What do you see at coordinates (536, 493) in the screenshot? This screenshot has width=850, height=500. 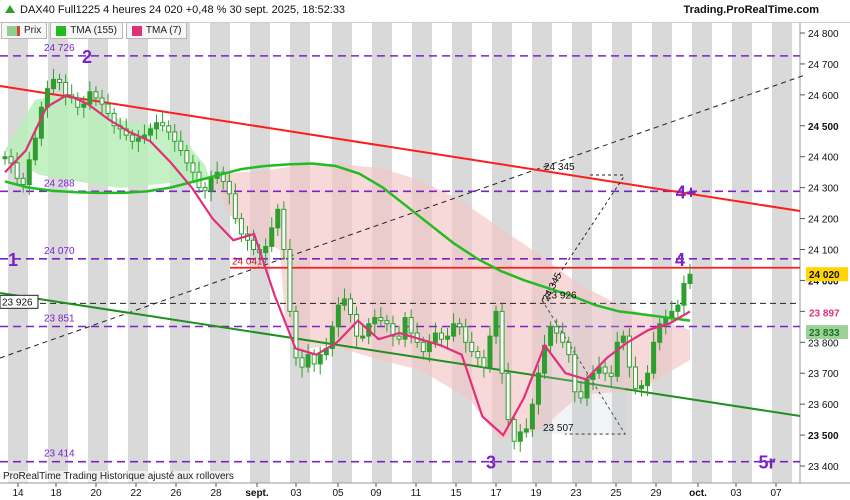 I see `x-tick-label: 19` at bounding box center [536, 493].